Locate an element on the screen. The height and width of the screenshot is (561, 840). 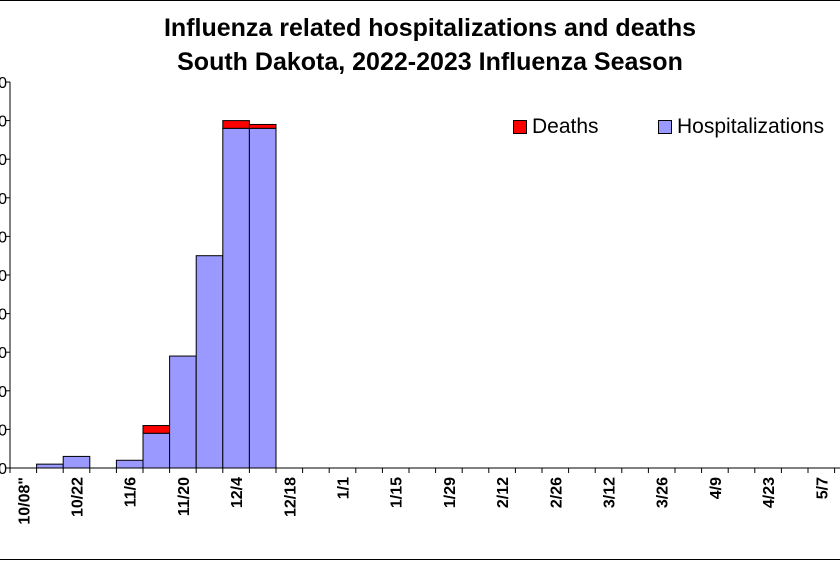
x-tick-label: 11/20 is located at coordinates (184, 496).